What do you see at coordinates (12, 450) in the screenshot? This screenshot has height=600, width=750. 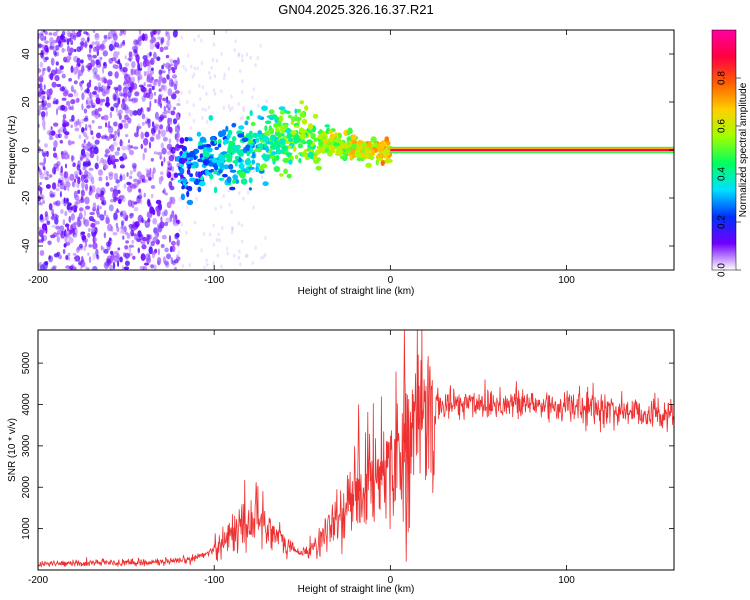 I see `snr-ylabel: SNR (10 * v/v)` at bounding box center [12, 450].